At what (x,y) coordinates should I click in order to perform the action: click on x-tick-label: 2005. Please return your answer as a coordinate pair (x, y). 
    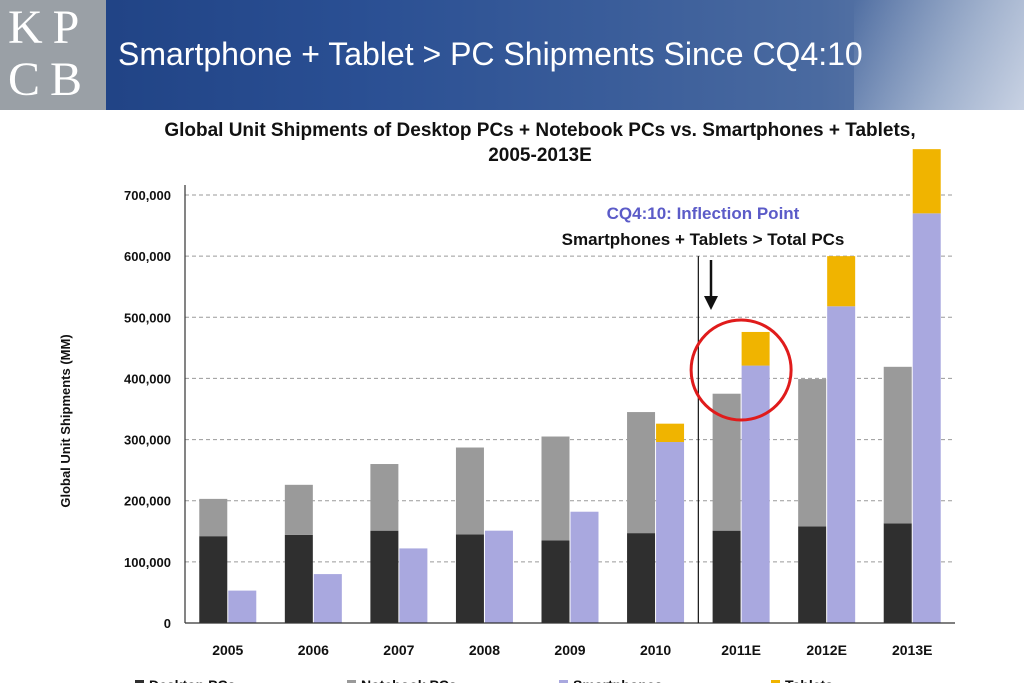
    Looking at the image, I should click on (227, 650).